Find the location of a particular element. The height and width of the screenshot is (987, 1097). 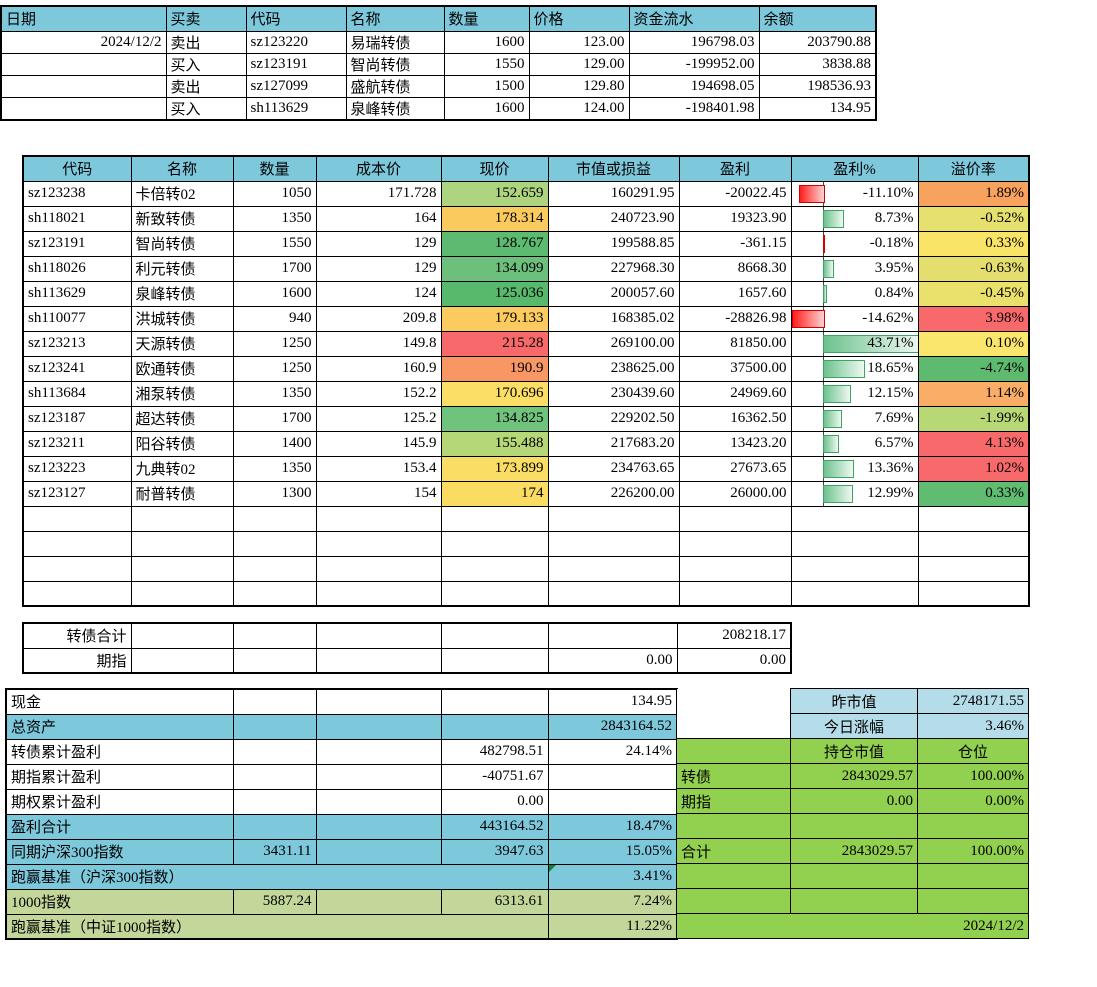

cell-profit-pct: 18.65% is located at coordinates (854, 368).